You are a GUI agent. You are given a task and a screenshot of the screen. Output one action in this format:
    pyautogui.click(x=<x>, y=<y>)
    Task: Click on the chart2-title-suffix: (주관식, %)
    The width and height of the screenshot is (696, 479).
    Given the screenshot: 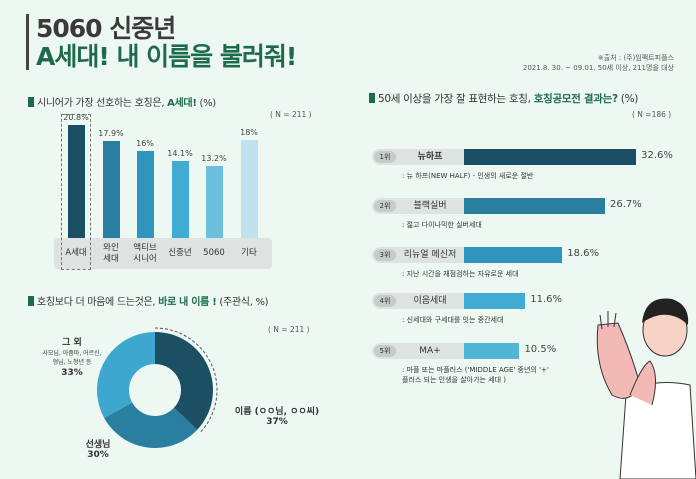 What is the action you would take?
    pyautogui.click(x=242, y=302)
    